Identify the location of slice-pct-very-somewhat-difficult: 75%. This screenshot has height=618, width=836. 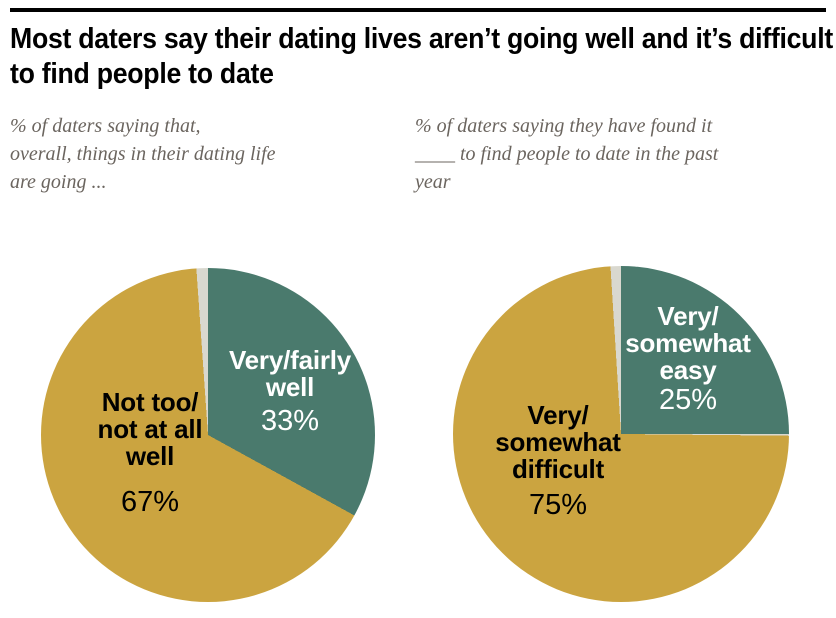
(558, 505).